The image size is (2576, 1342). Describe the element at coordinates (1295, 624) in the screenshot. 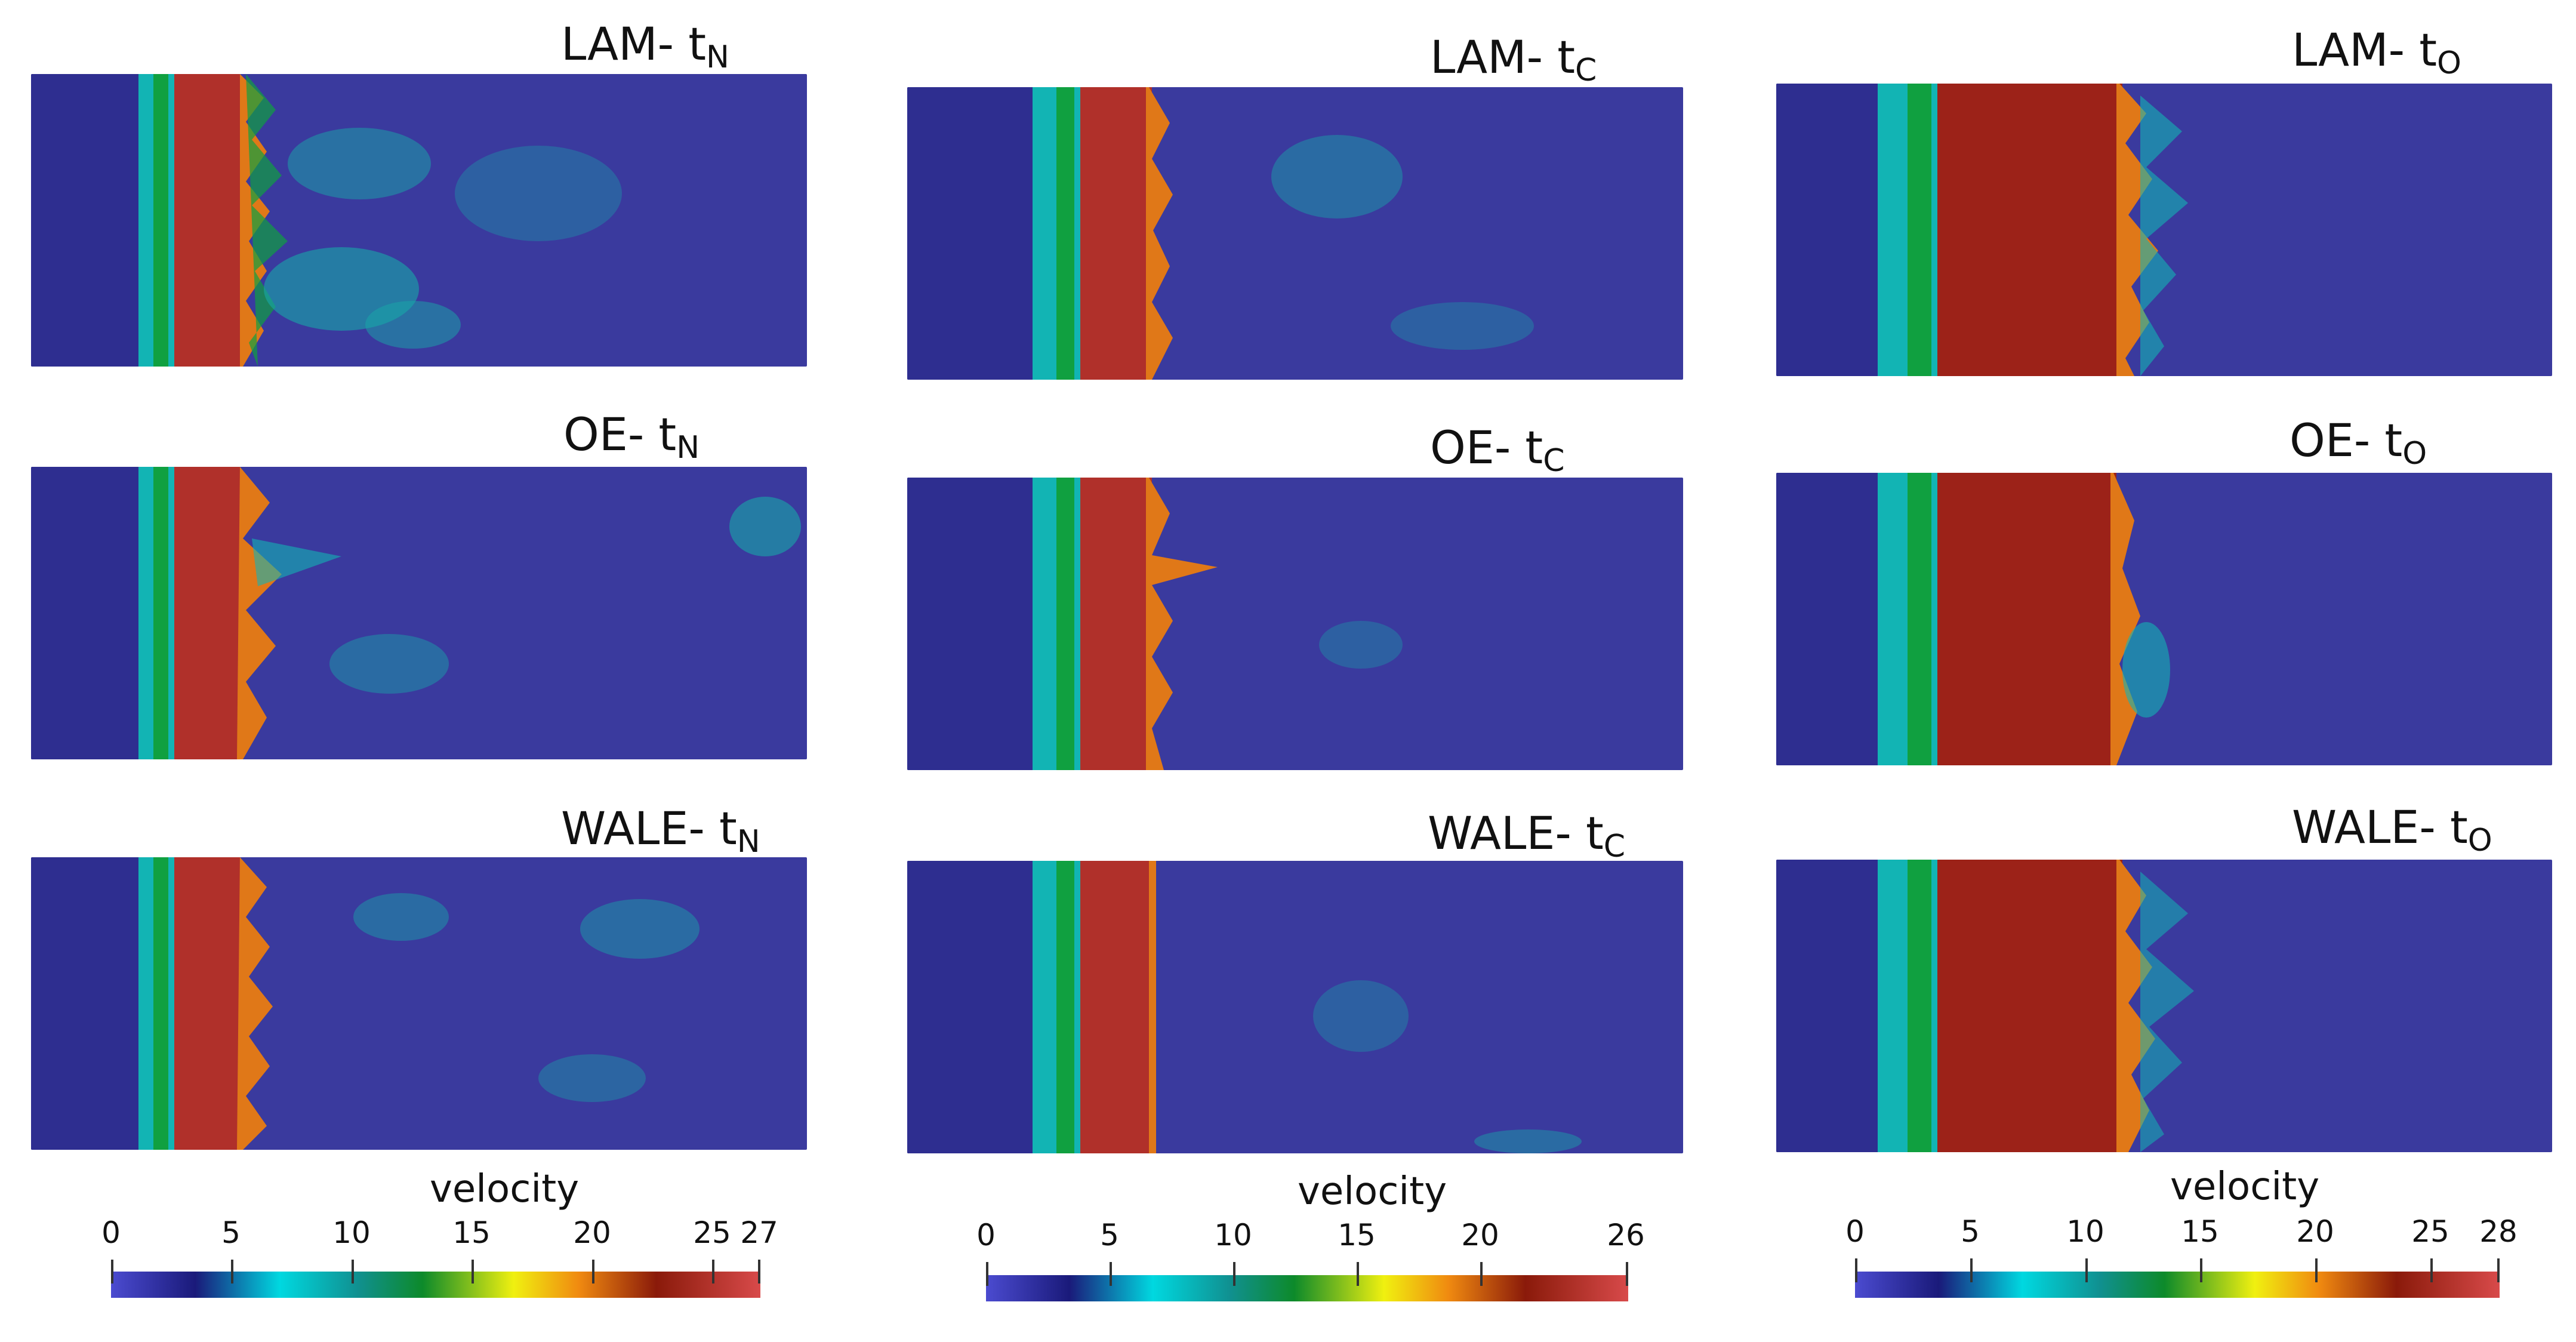

I see `panel-oe-tc` at that location.